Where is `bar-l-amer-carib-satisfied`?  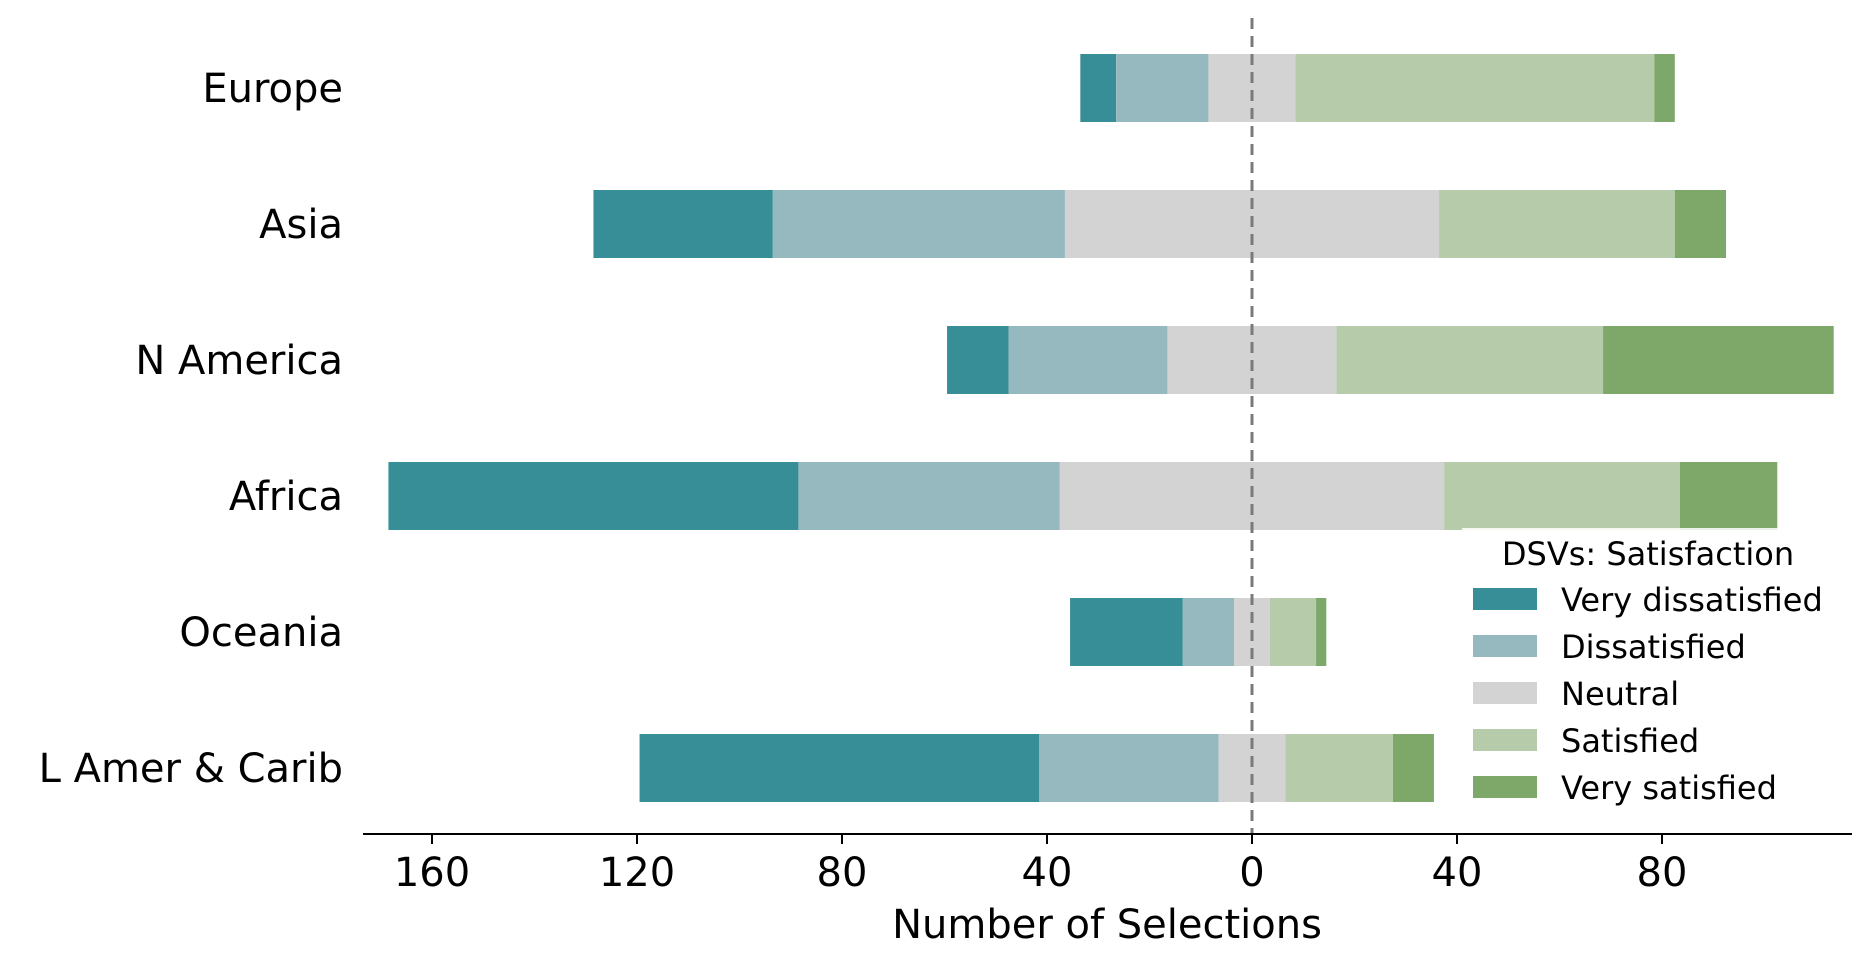
bar-l-amer-carib-satisfied is located at coordinates (1339, 768).